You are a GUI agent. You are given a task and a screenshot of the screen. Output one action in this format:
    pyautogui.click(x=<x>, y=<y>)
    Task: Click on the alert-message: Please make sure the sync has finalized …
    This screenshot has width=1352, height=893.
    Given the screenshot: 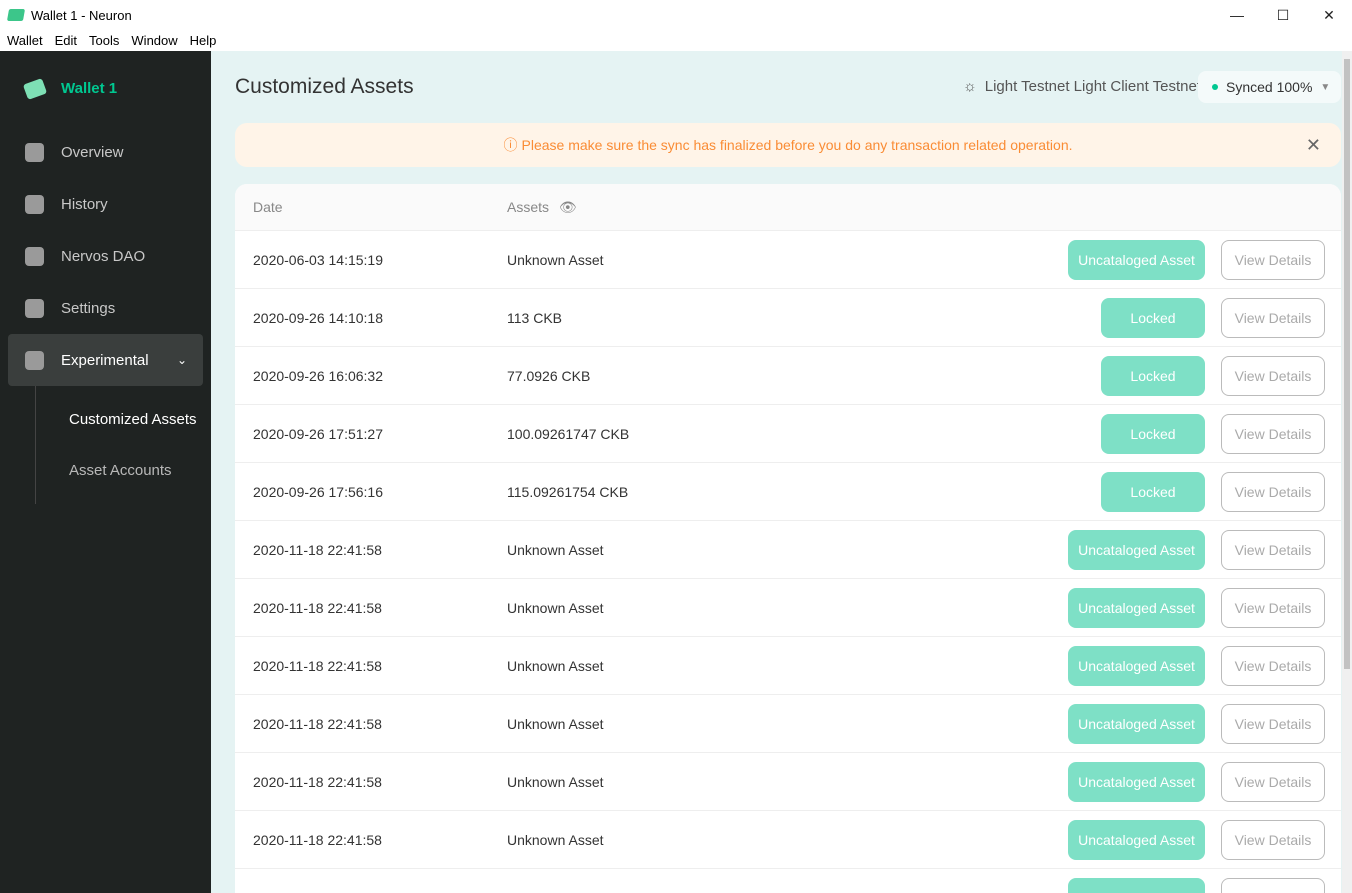 What is the action you would take?
    pyautogui.click(x=797, y=145)
    